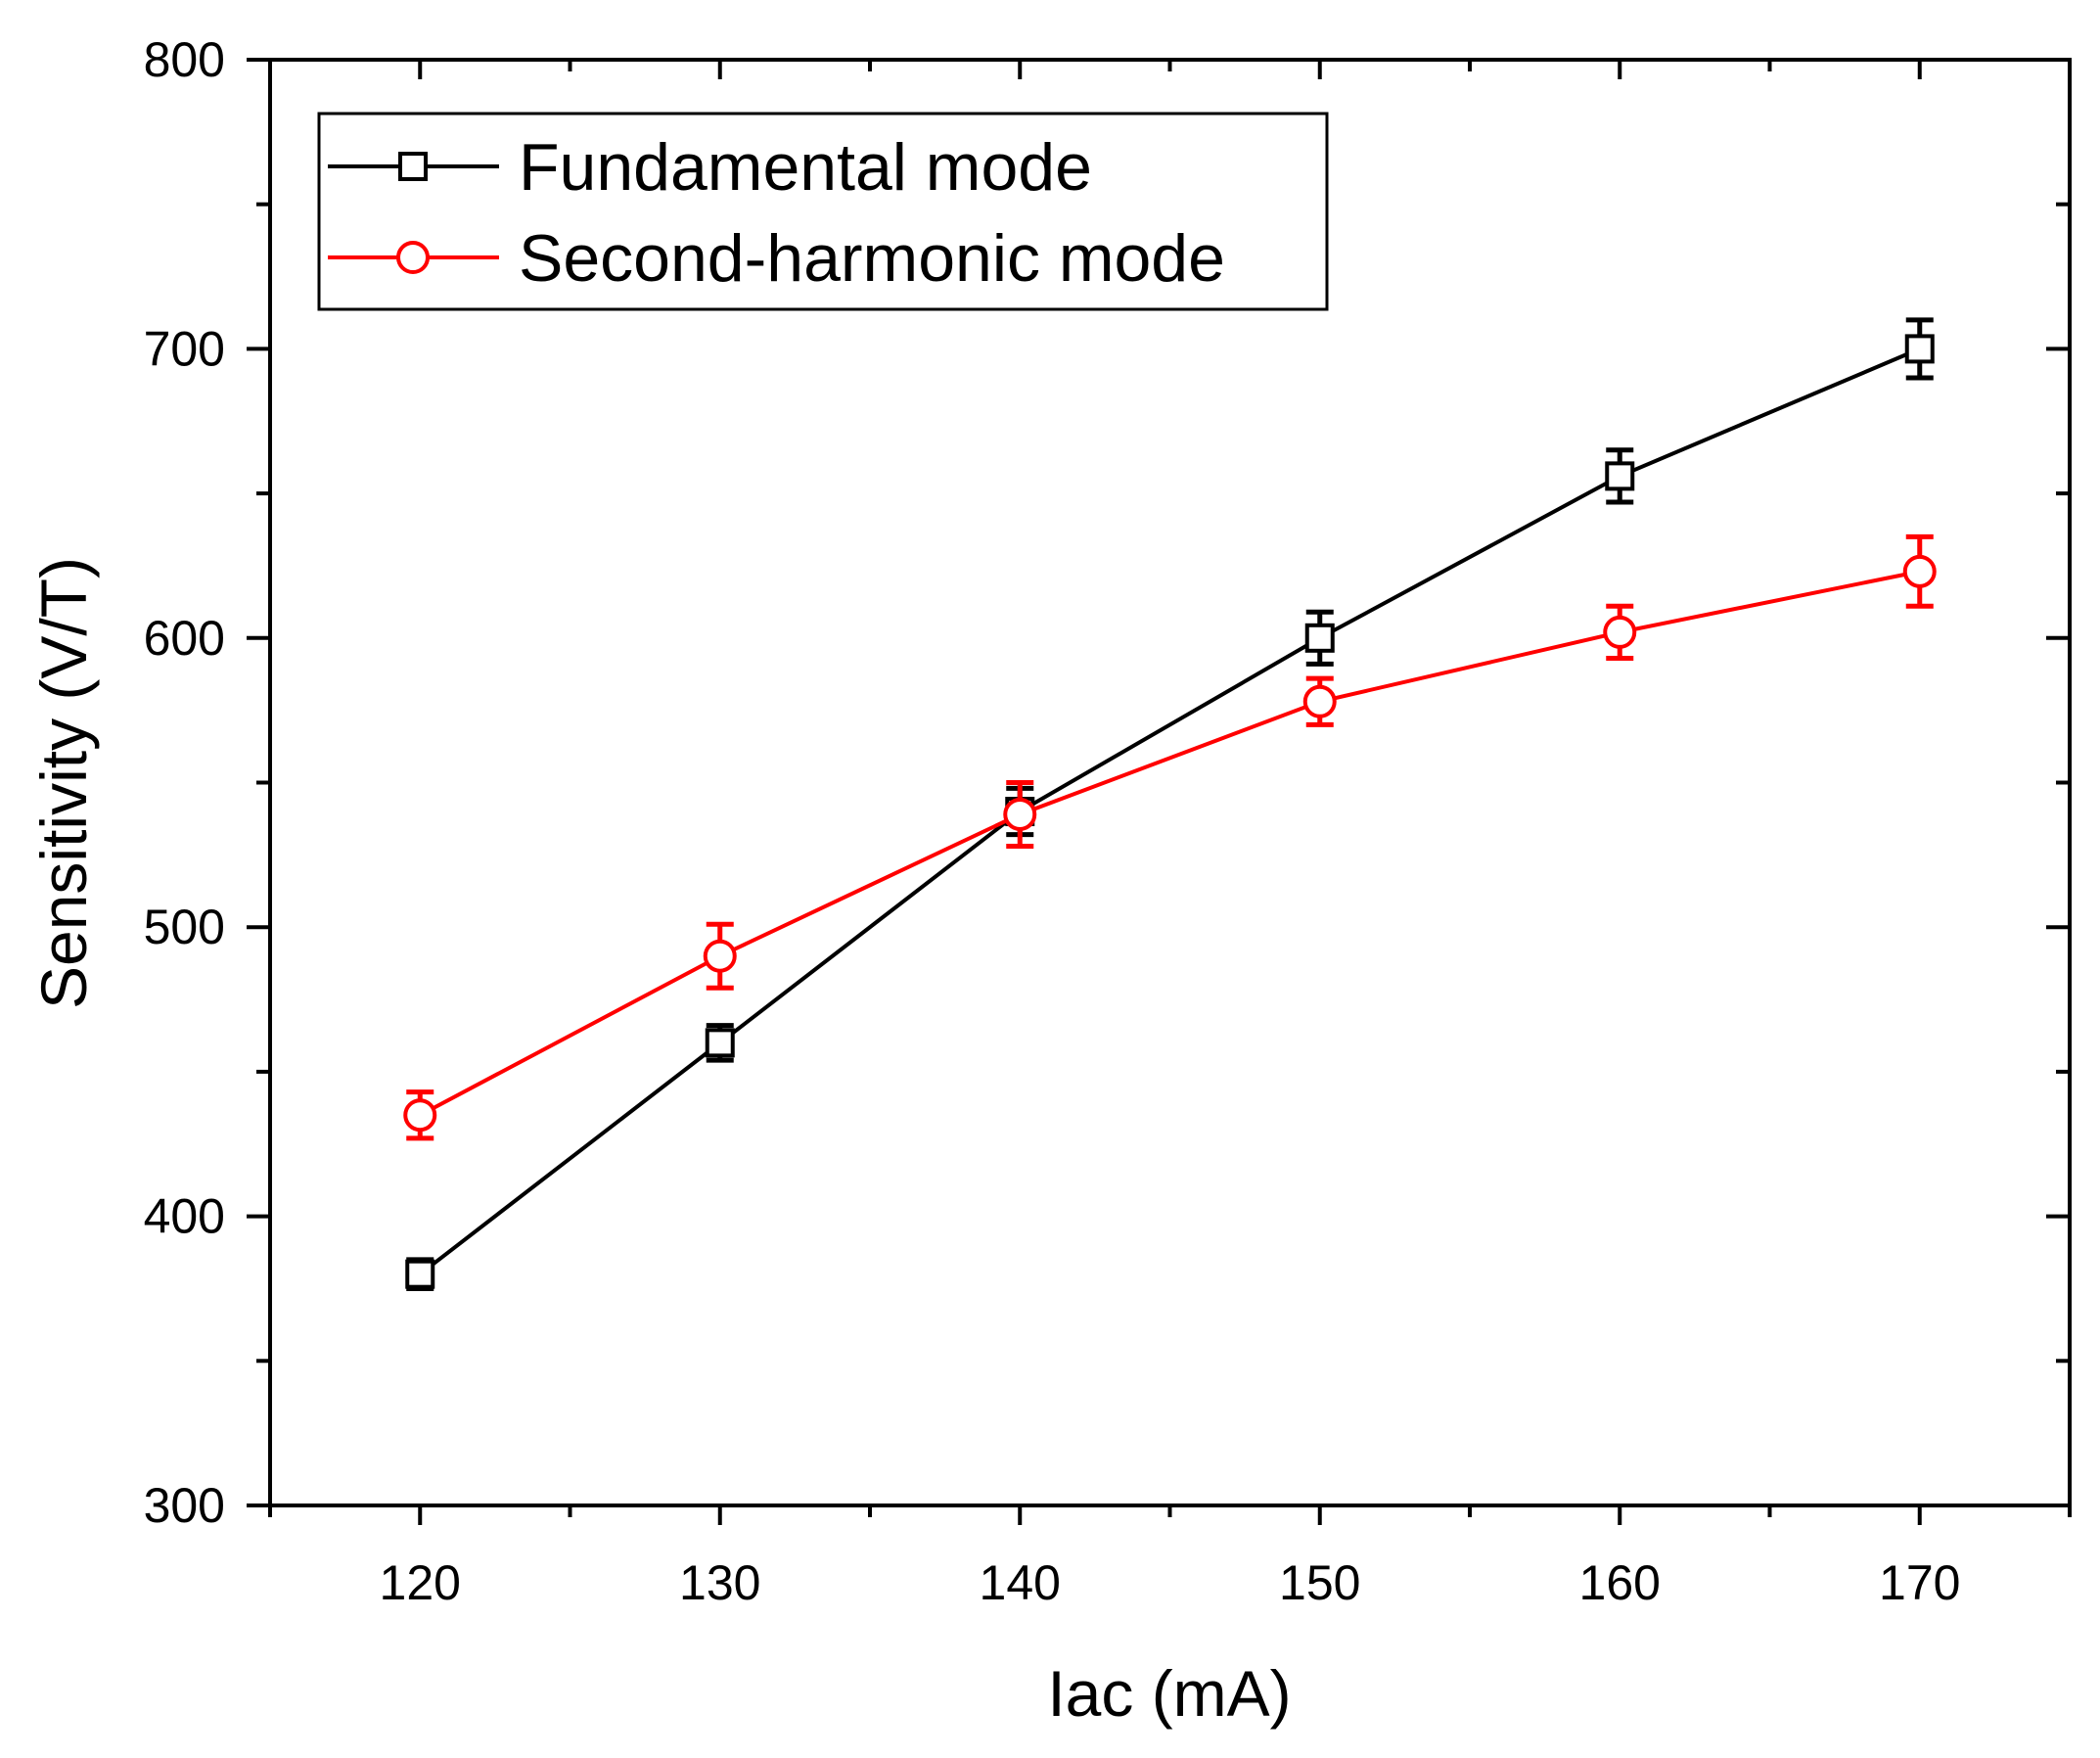 The image size is (2100, 1758). I want to click on legend-label-second-harmonic-mode: Second-harmonic mode, so click(872, 259).